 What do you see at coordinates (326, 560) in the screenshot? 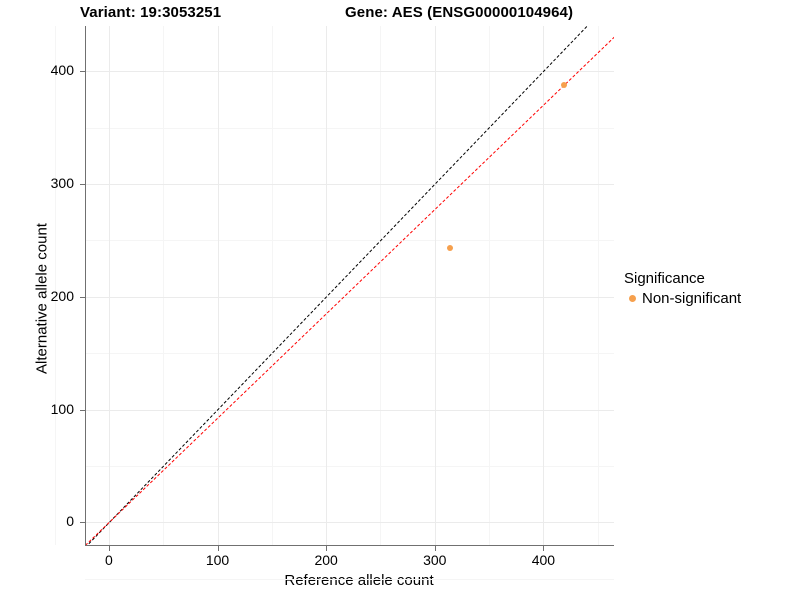
I see `x-tick-label: 200` at bounding box center [326, 560].